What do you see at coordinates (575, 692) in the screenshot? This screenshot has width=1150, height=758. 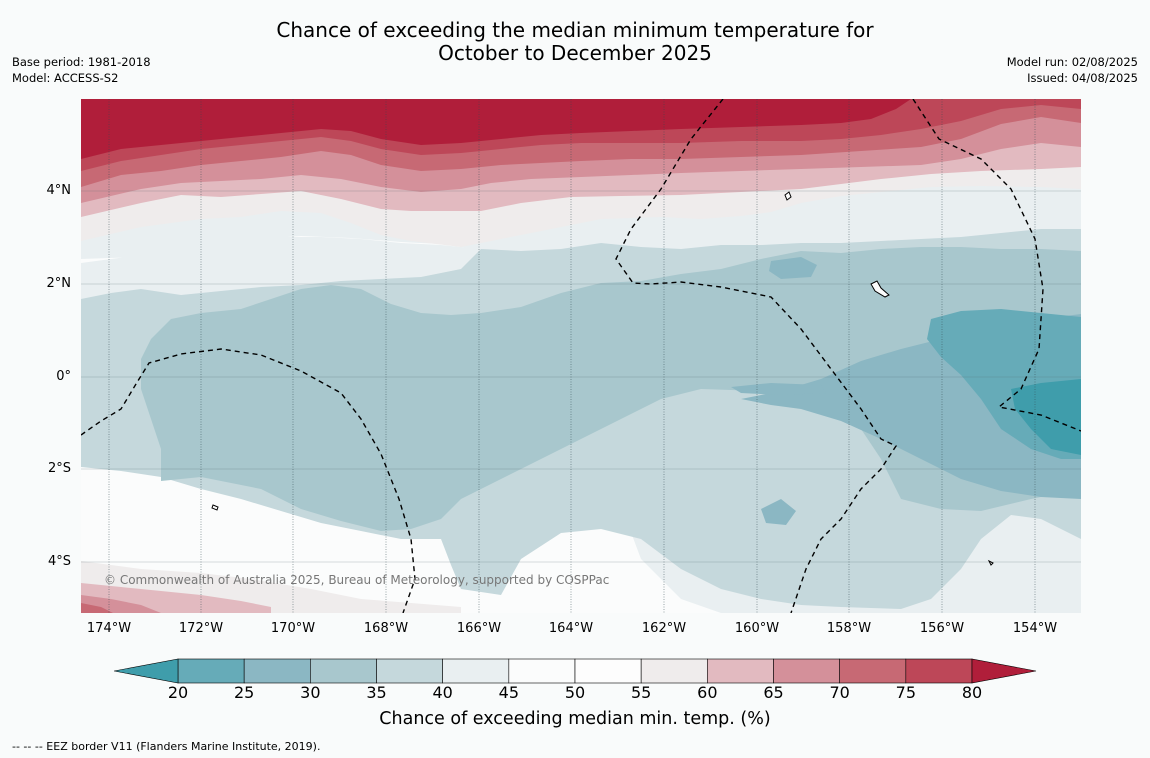 I see `colorbar-tick-50: 50` at bounding box center [575, 692].